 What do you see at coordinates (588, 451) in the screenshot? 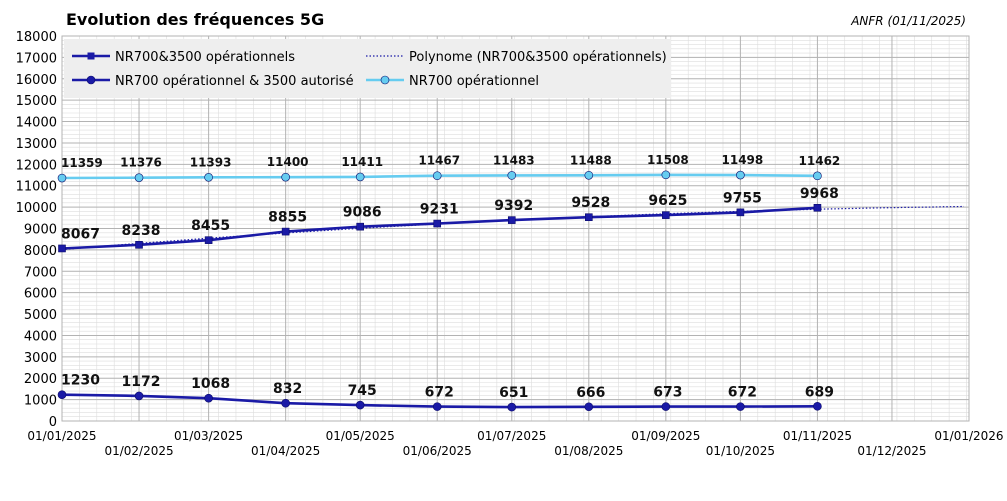
I see `x-tick-label: 01/08/2025` at bounding box center [588, 451].